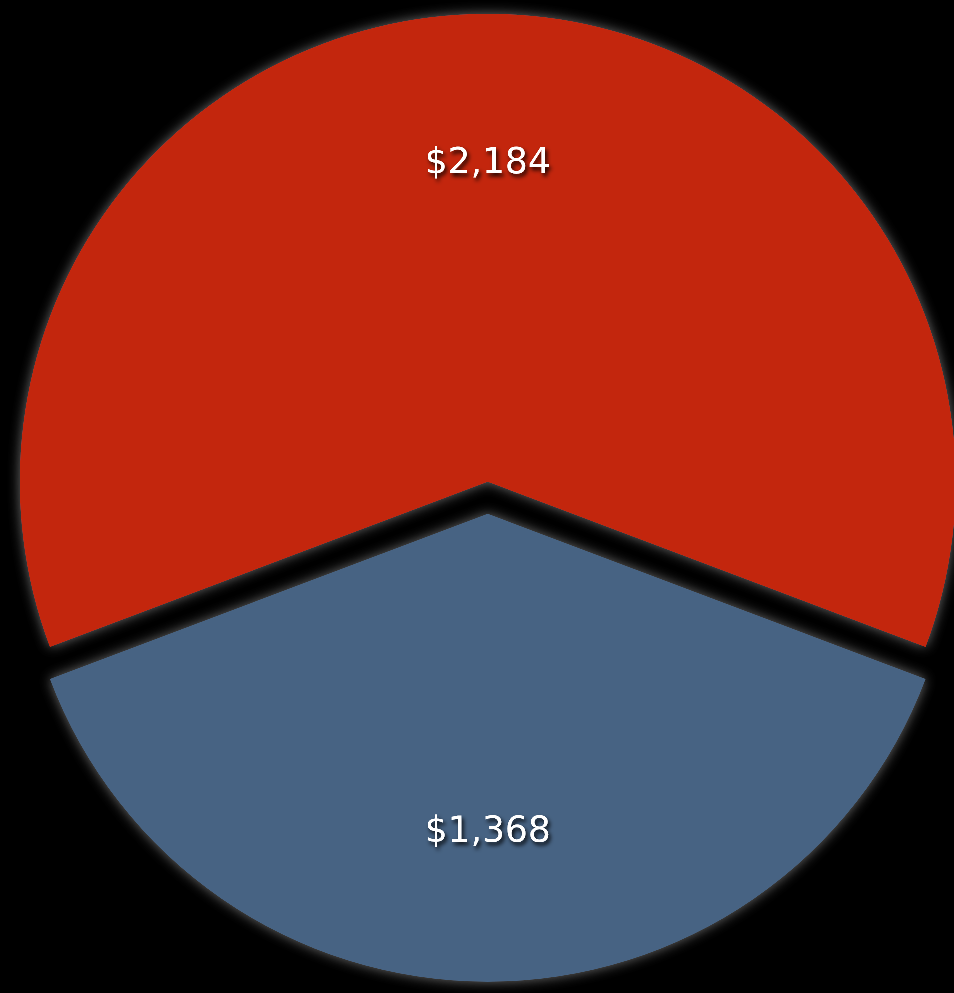 Image resolution: width=954 pixels, height=993 pixels. Describe the element at coordinates (488, 162) in the screenshot. I see `data-label: $2,184` at that location.